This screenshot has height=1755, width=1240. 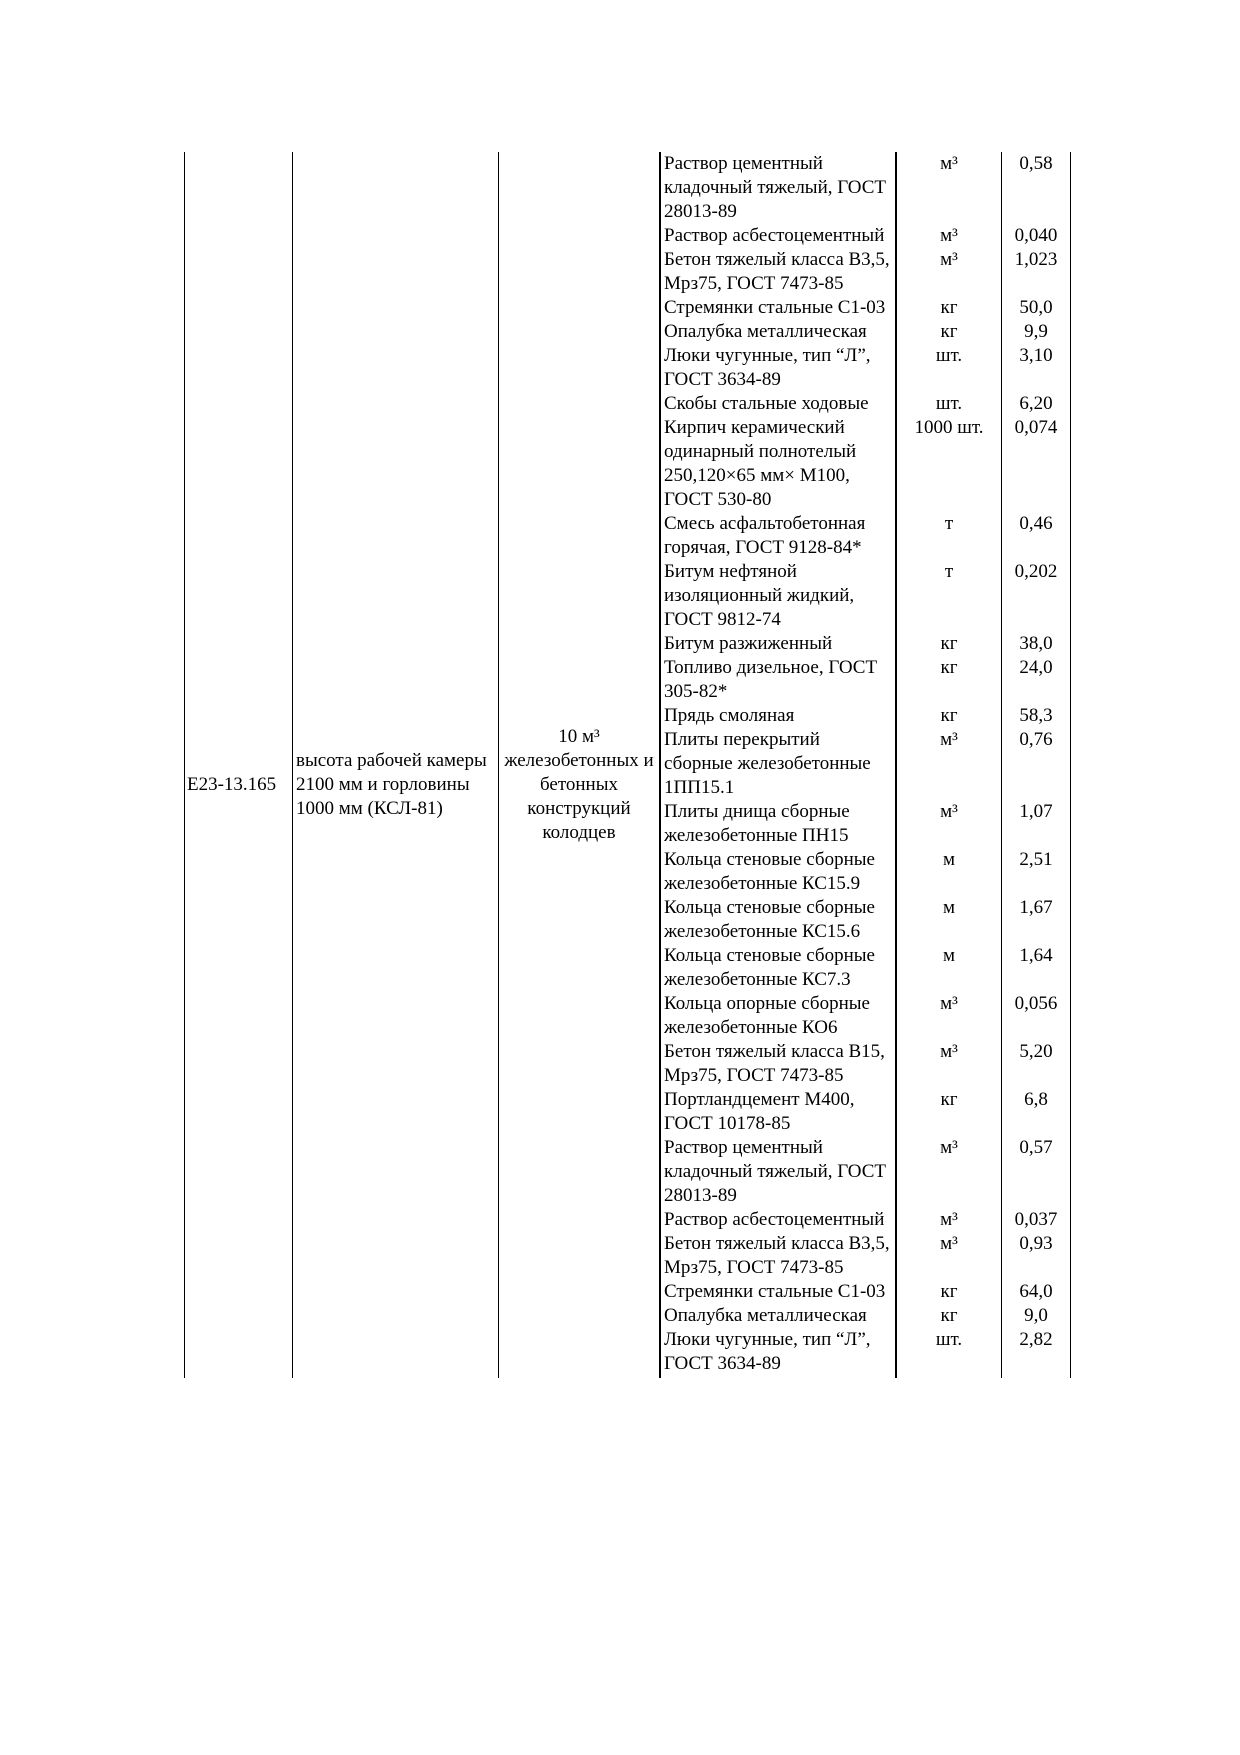 What do you see at coordinates (1036, 644) in the screenshot?
I see `value-cell: 38,0` at bounding box center [1036, 644].